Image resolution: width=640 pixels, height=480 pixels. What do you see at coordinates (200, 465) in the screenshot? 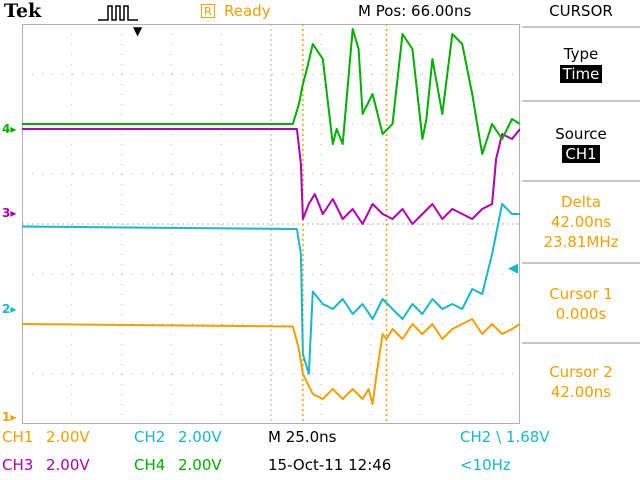
I see `ch4-scale: 2.00V` at bounding box center [200, 465].